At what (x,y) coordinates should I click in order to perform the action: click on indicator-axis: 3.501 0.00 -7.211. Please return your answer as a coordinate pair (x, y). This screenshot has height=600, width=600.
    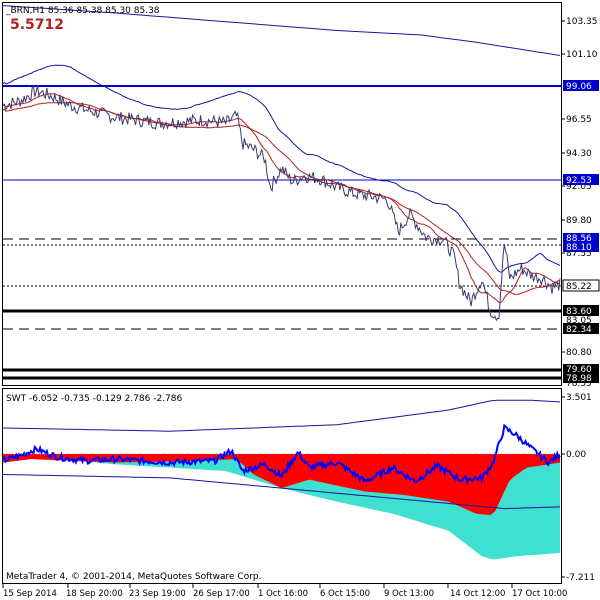
    Looking at the image, I should click on (578, 488).